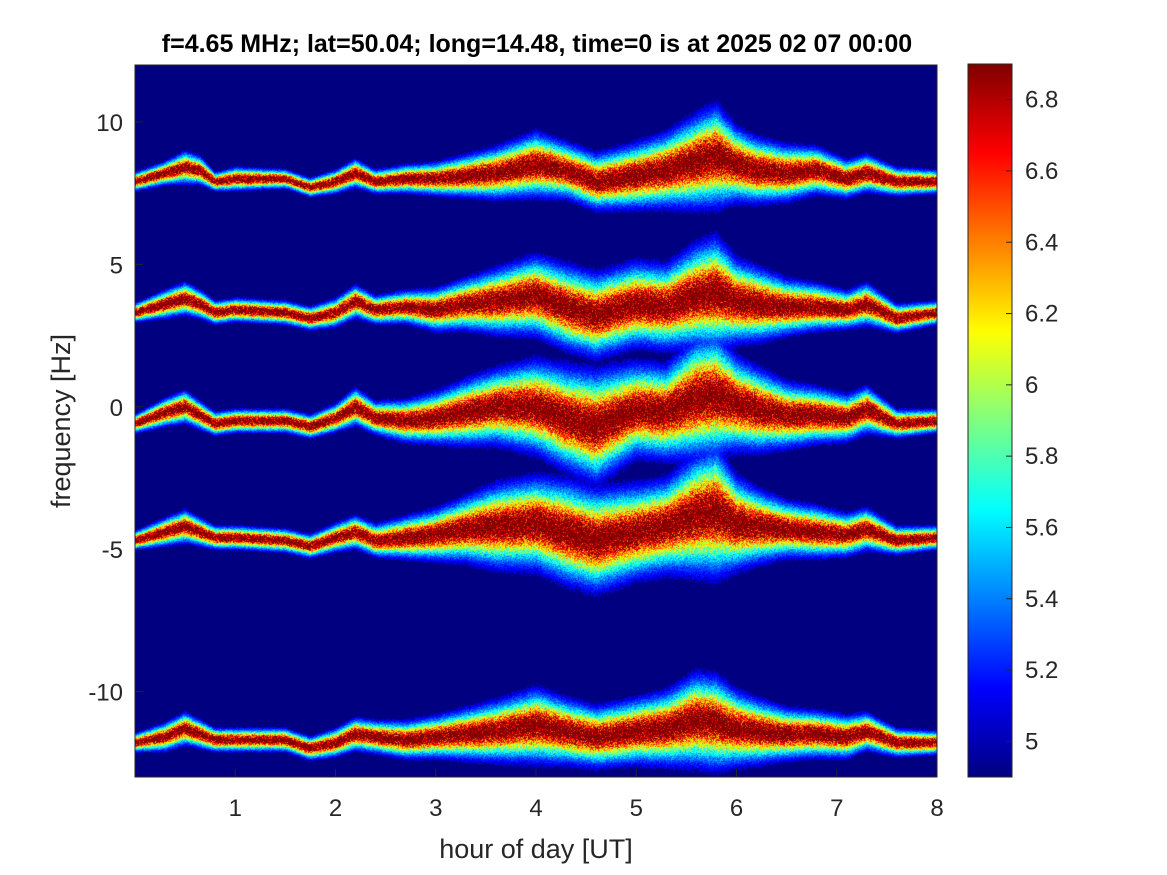 Image resolution: width=1167 pixels, height=875 pixels. Describe the element at coordinates (1041, 171) in the screenshot. I see `colorbar-tick-label: 6.6` at that location.